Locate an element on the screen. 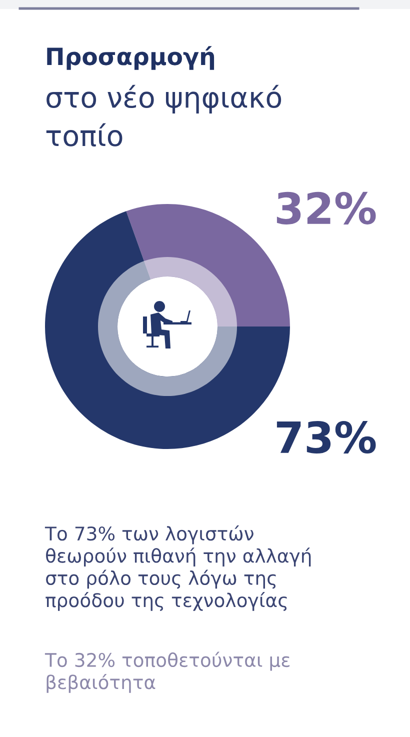  text: Το 32% τοποθετούνται με βεβαιότητα is located at coordinates (167, 672).